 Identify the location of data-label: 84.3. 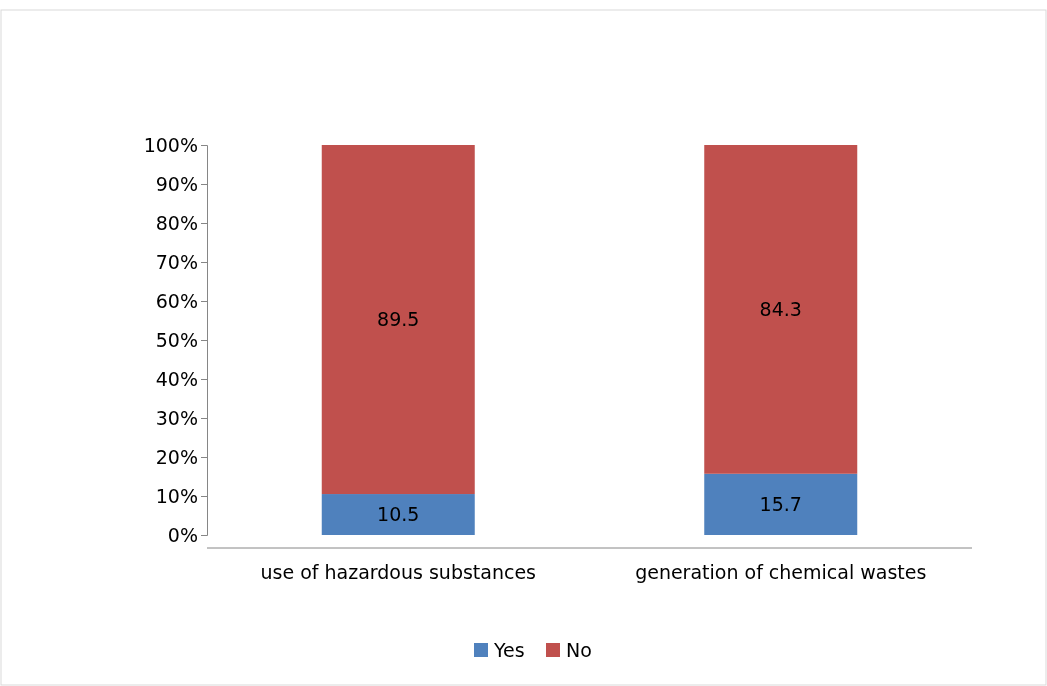
(780, 309).